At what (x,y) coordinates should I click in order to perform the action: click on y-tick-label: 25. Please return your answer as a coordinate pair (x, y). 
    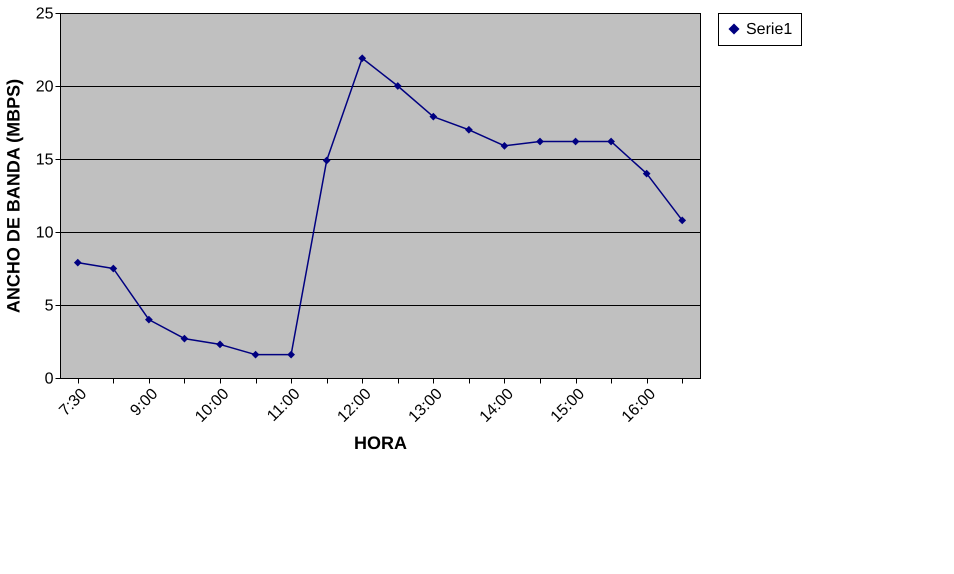
    Looking at the image, I should click on (45, 14).